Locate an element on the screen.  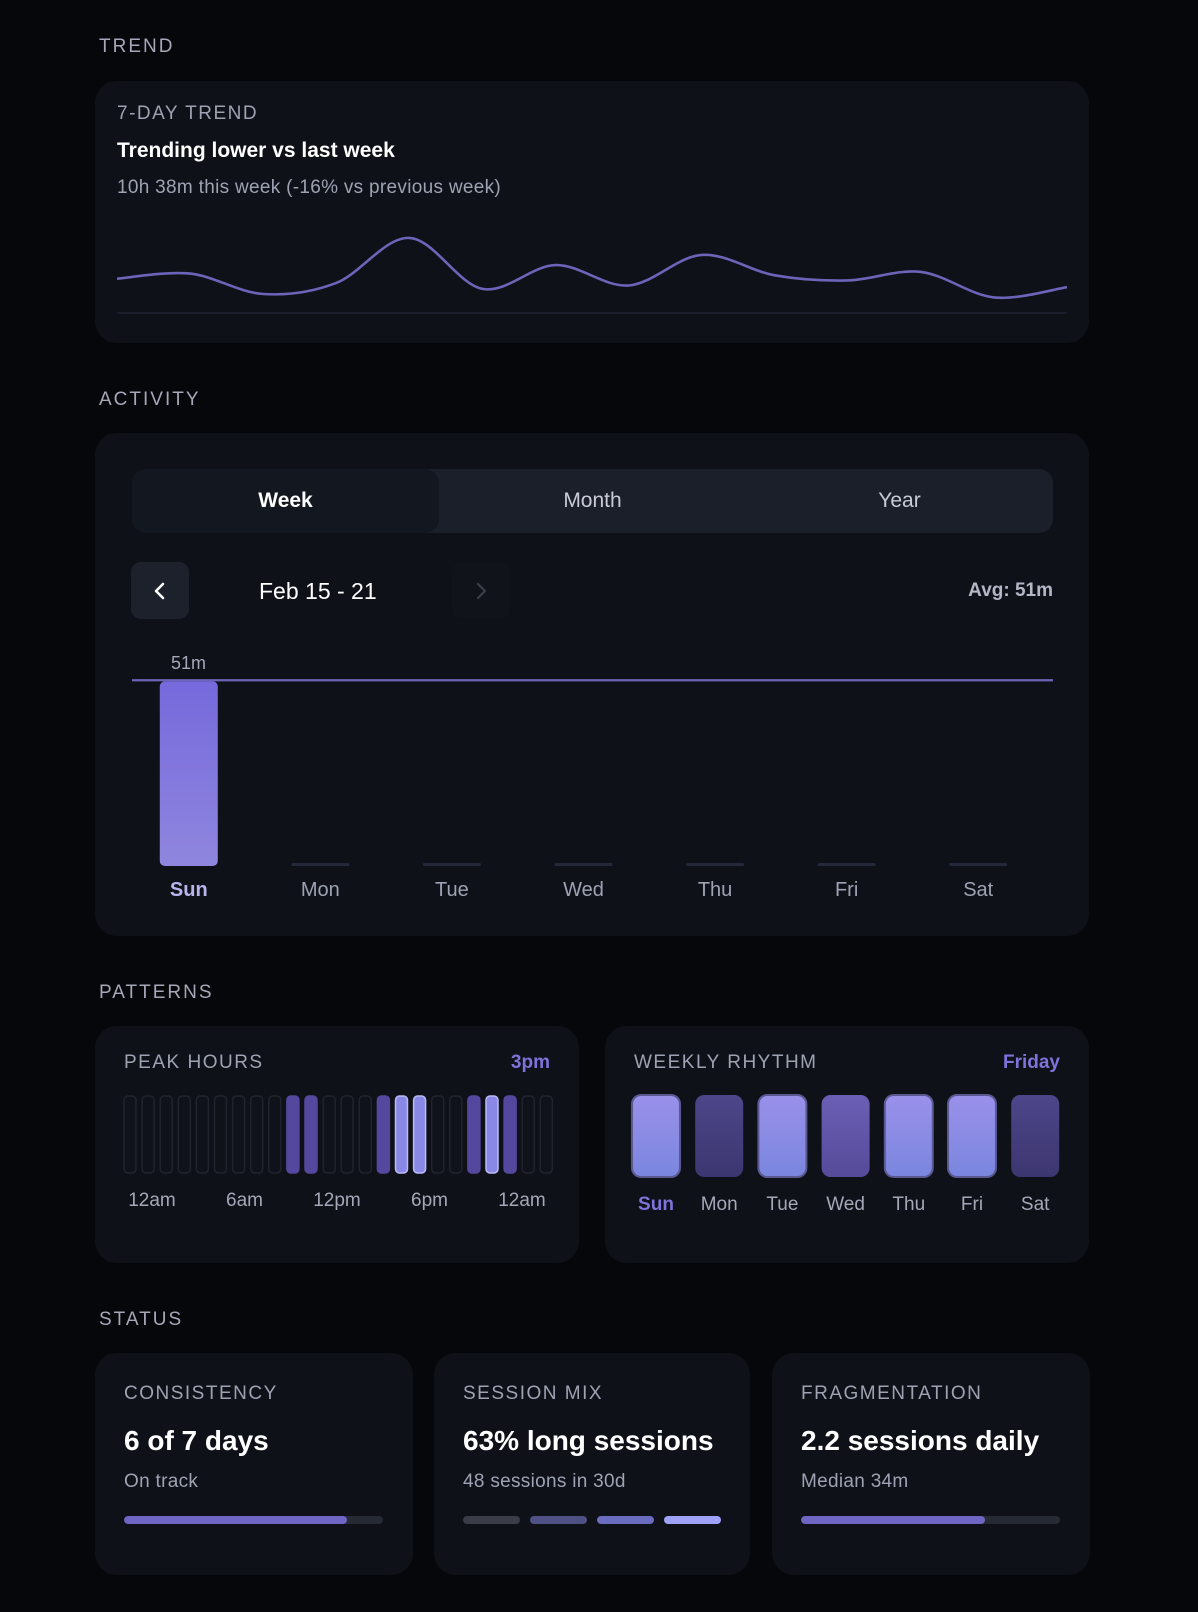
trend-title: Trending lower vs last week is located at coordinates (256, 150).